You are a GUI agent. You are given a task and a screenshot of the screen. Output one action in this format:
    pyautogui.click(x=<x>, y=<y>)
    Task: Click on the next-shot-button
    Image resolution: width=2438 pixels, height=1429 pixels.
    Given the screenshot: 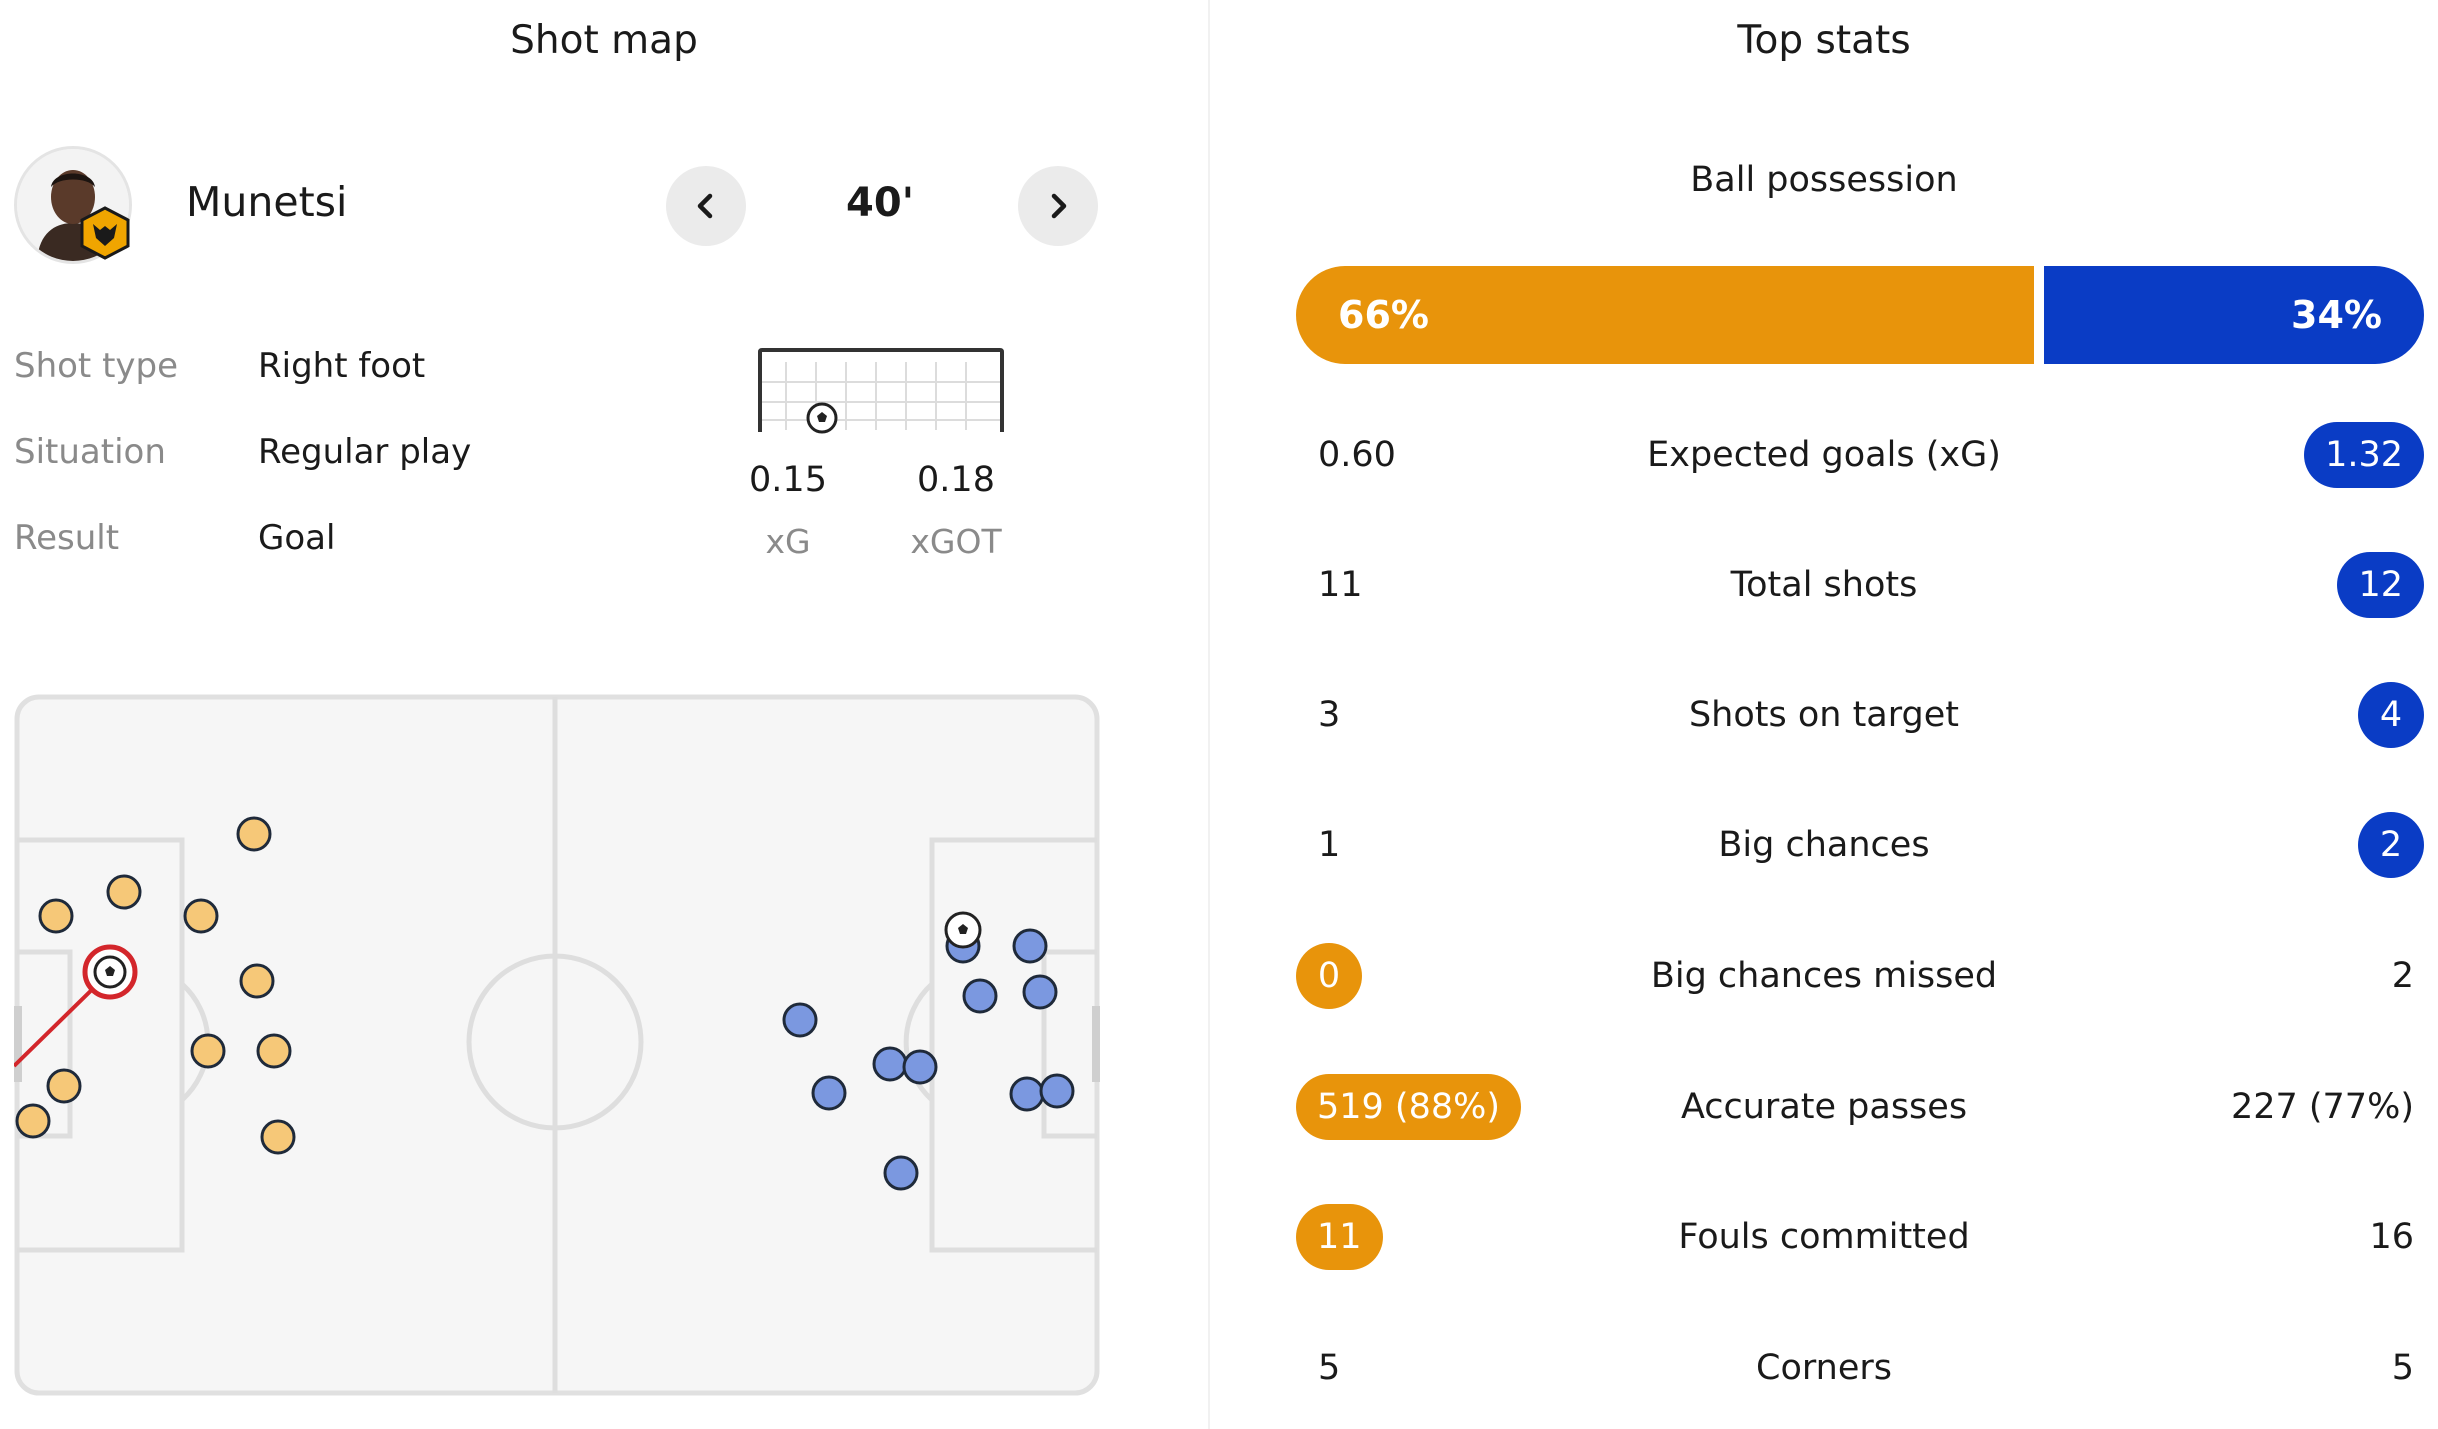 What is the action you would take?
    pyautogui.click(x=1058, y=206)
    